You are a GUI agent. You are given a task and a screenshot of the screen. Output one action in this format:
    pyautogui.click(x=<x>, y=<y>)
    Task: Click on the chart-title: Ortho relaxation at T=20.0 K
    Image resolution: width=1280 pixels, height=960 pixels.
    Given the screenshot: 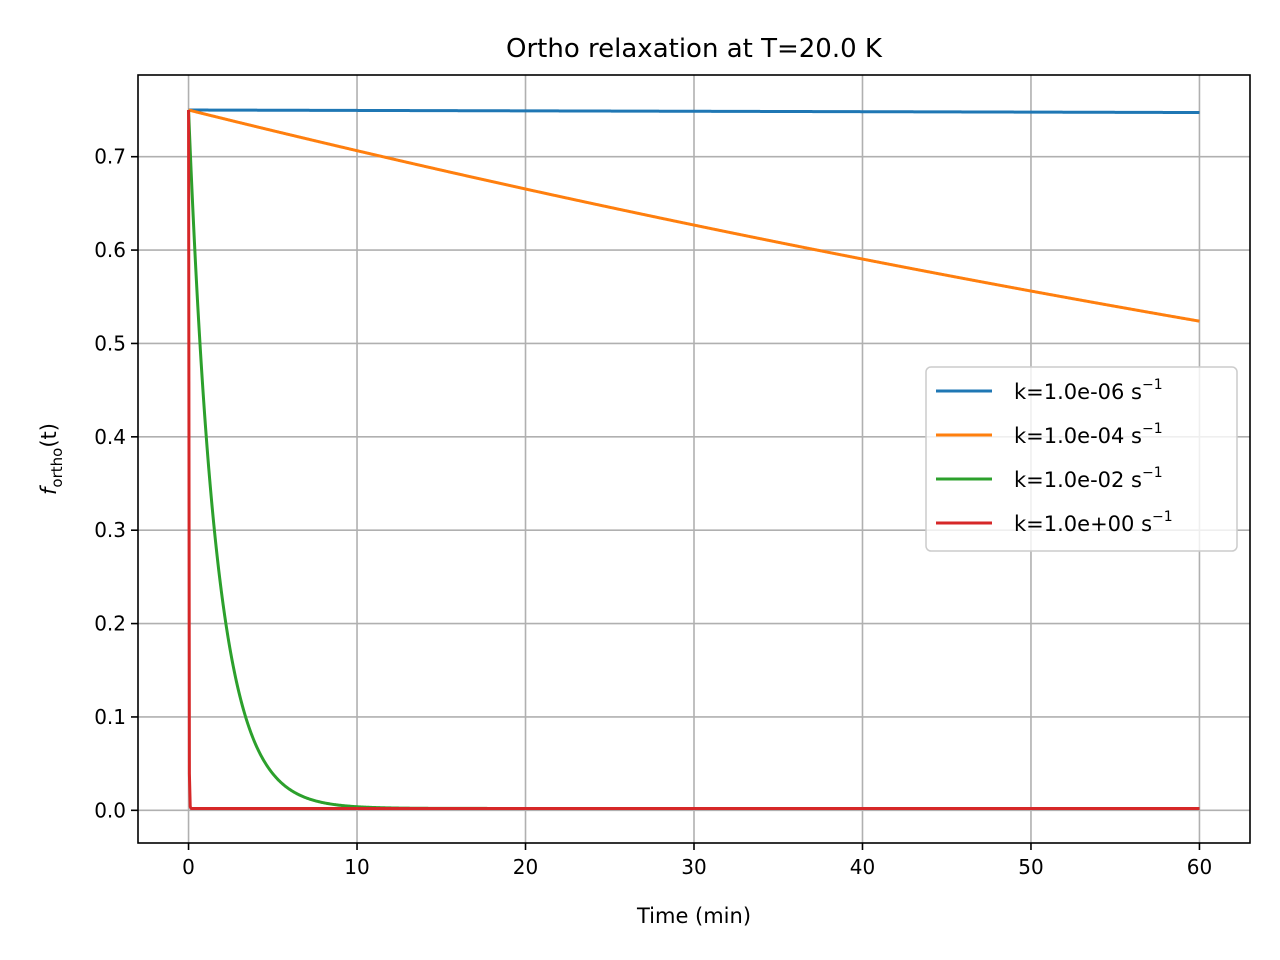 What is the action you would take?
    pyautogui.click(x=694, y=49)
    